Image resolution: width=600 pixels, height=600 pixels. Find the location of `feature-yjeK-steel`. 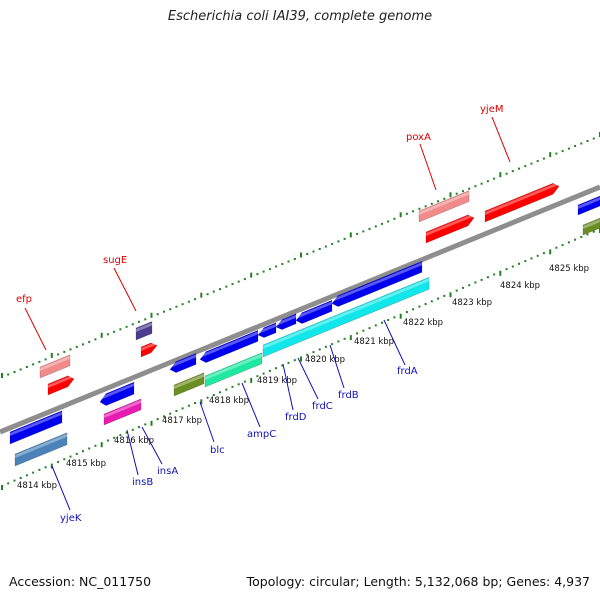

feature-yjeK-steel is located at coordinates (41, 449).